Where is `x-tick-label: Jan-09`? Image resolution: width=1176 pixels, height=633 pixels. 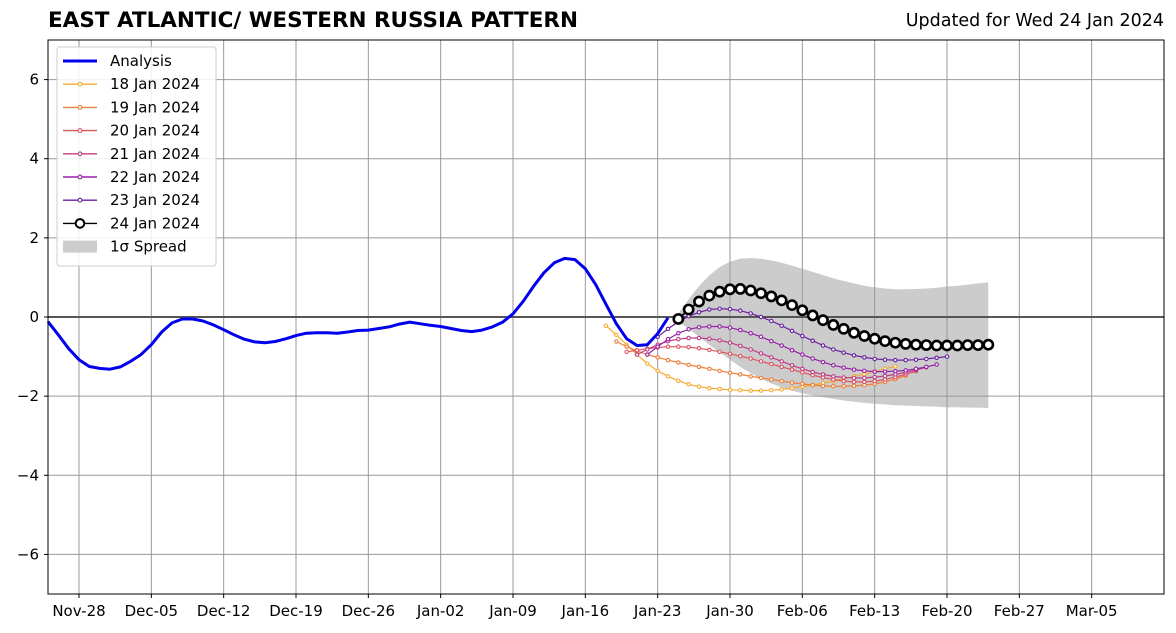
x-tick-label: Jan-09 is located at coordinates (512, 611).